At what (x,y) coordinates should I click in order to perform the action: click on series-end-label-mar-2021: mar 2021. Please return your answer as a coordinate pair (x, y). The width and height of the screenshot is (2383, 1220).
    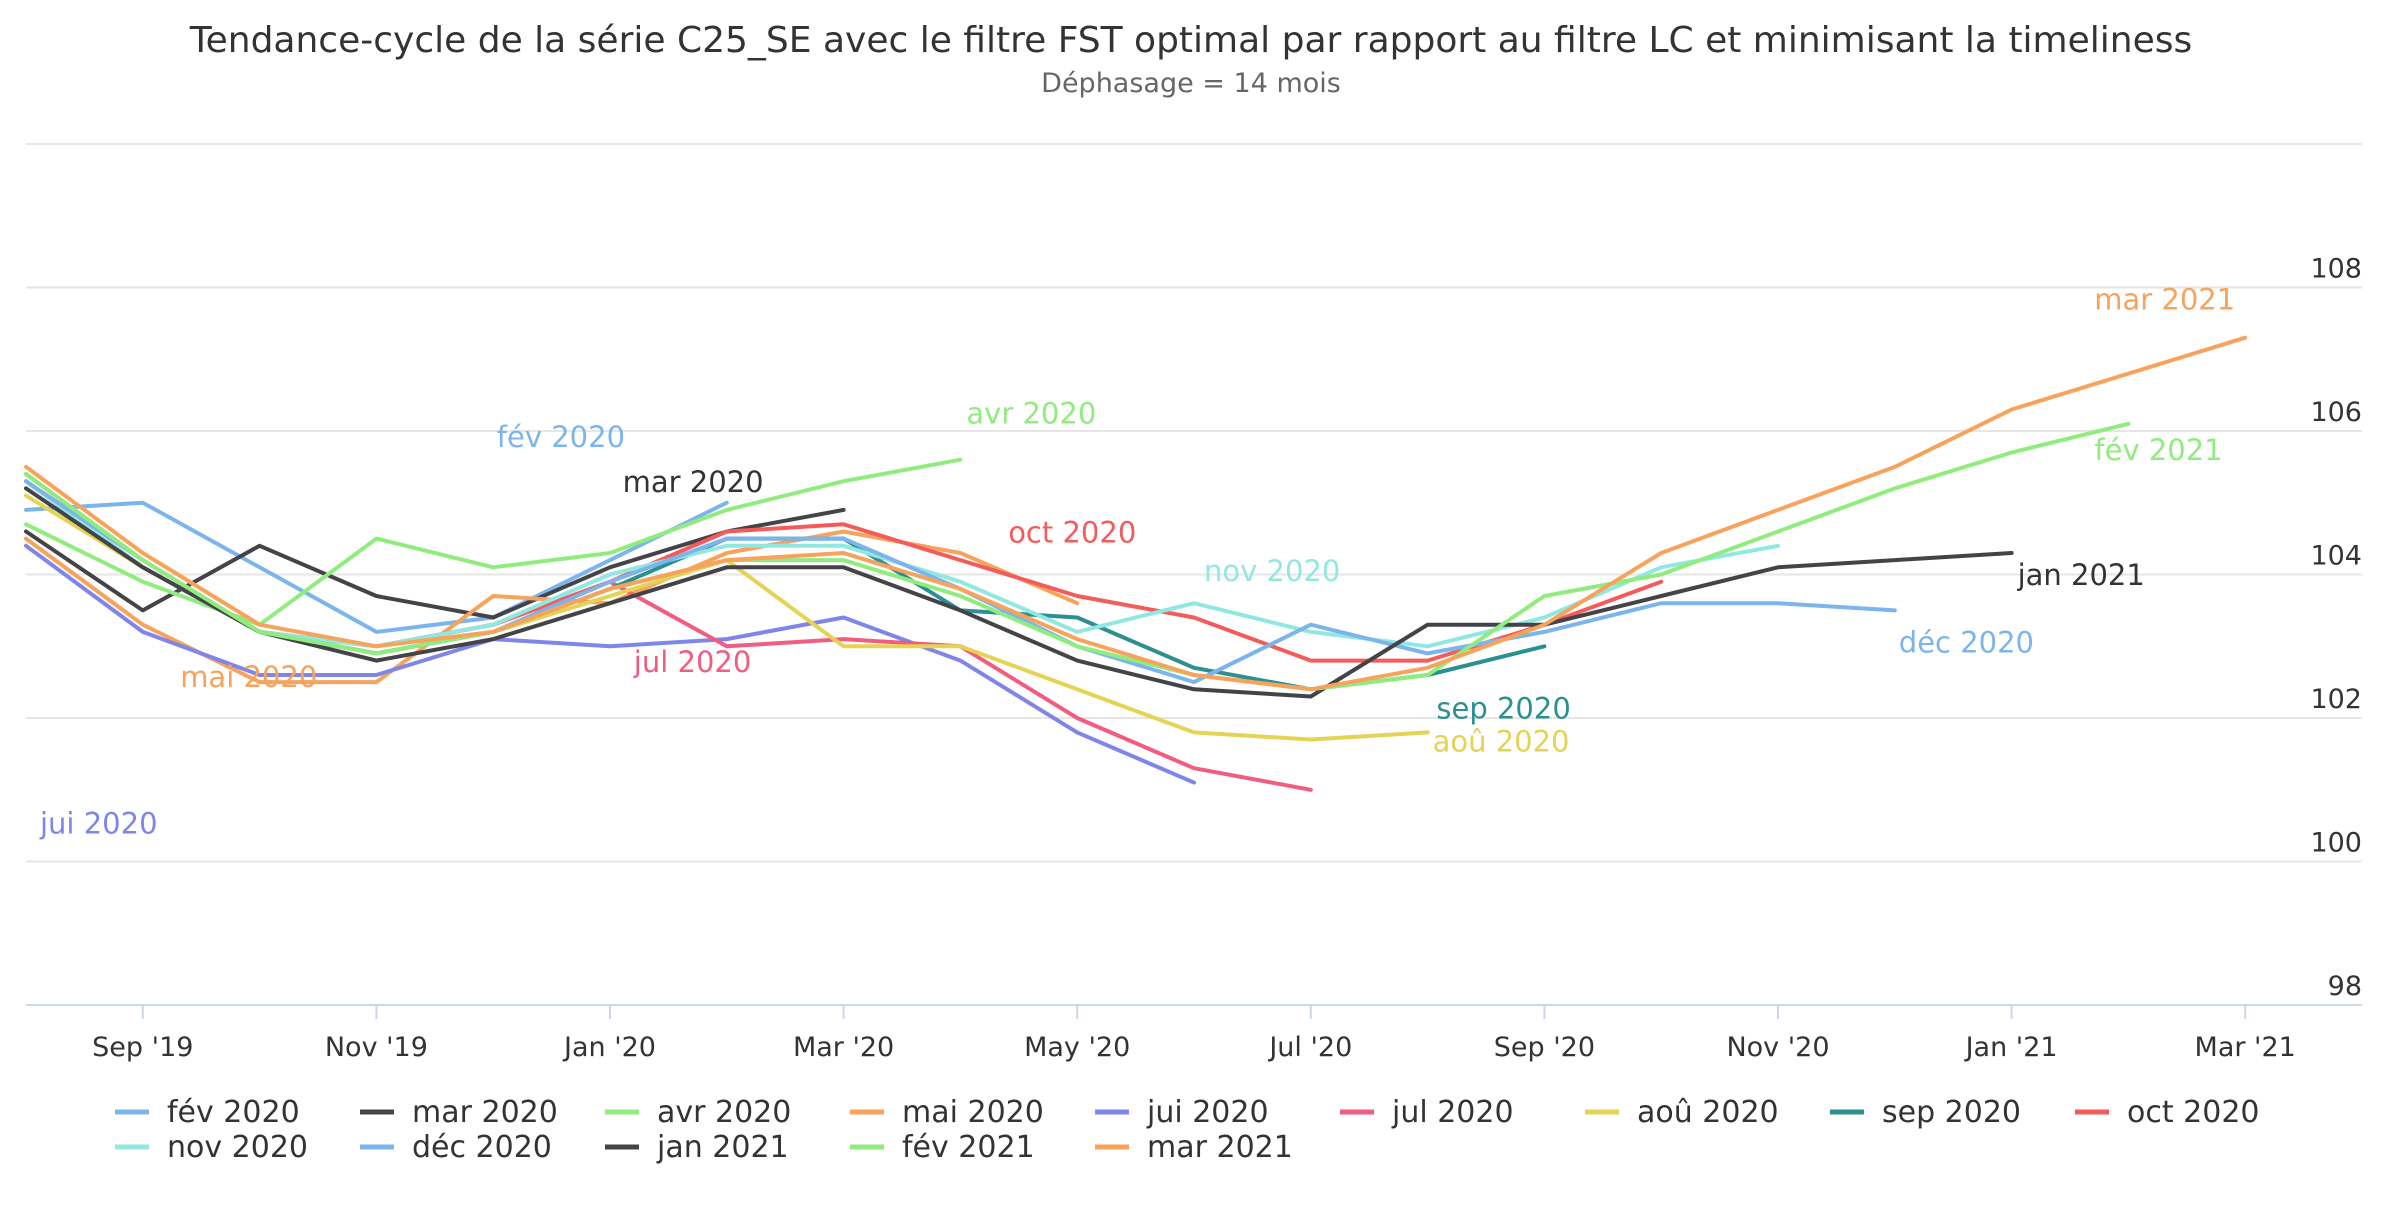
    Looking at the image, I should click on (2164, 300).